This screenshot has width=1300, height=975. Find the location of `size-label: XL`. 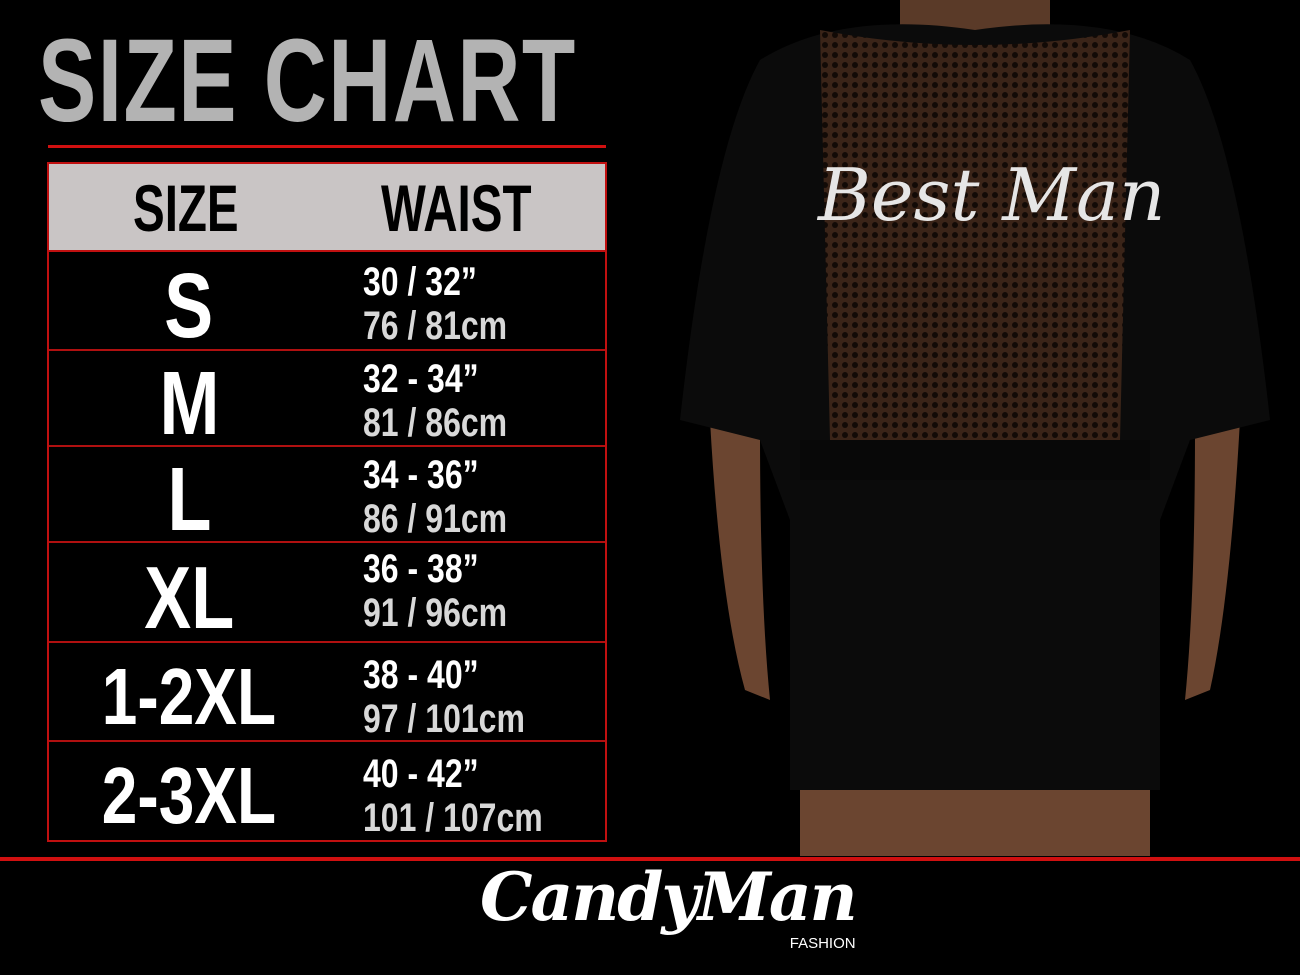

size-label: XL is located at coordinates (189, 597).